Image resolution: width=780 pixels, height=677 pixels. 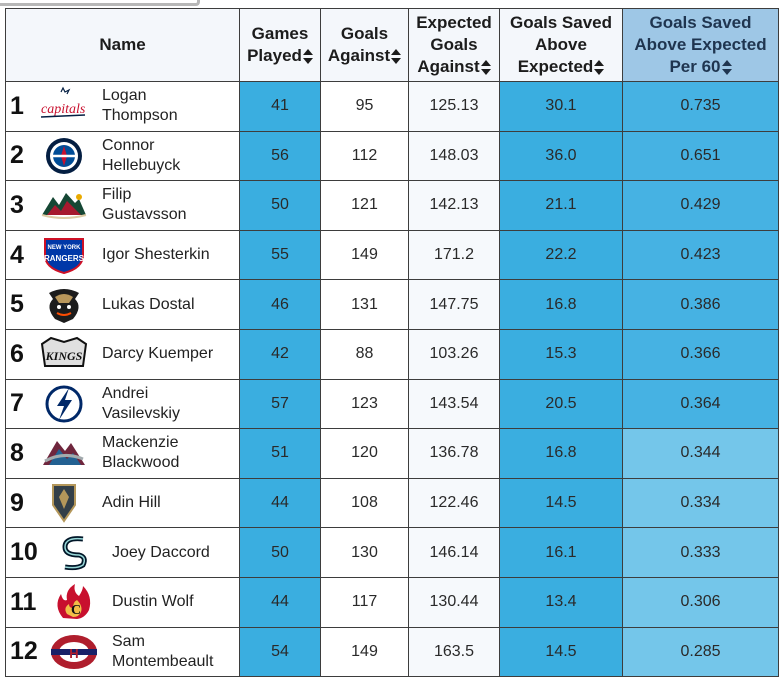 What do you see at coordinates (364, 156) in the screenshot?
I see `goals-against-cell: 112` at bounding box center [364, 156].